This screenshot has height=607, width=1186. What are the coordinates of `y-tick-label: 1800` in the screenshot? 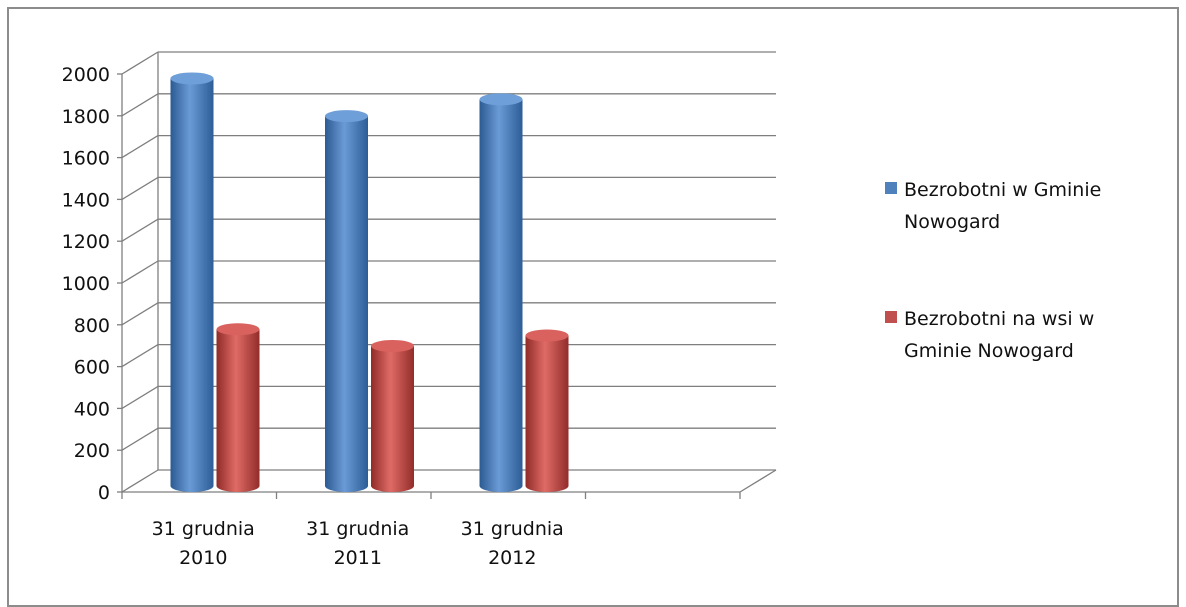 It's located at (86, 117).